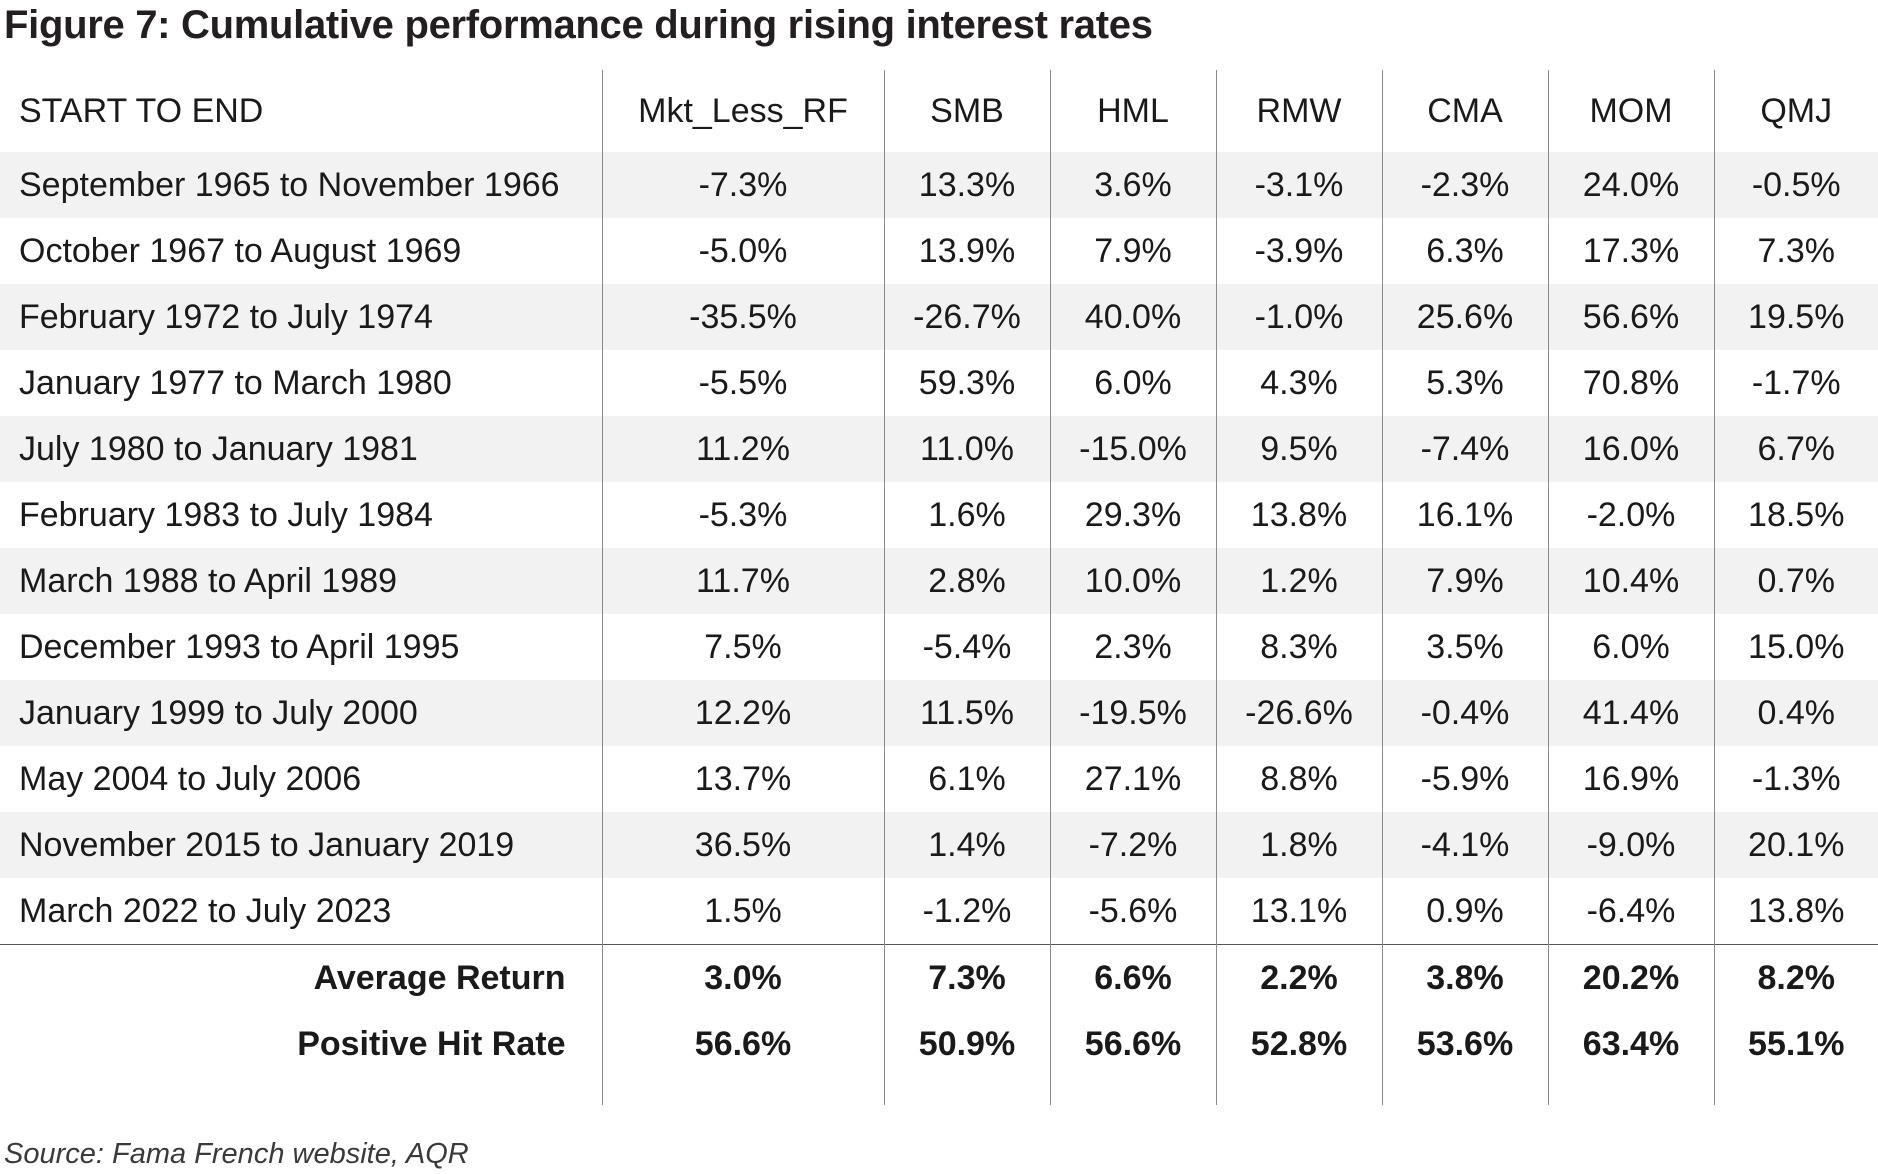 The image size is (1878, 1174). What do you see at coordinates (1298, 977) in the screenshot?
I see `summary-rmw: 2.2%` at bounding box center [1298, 977].